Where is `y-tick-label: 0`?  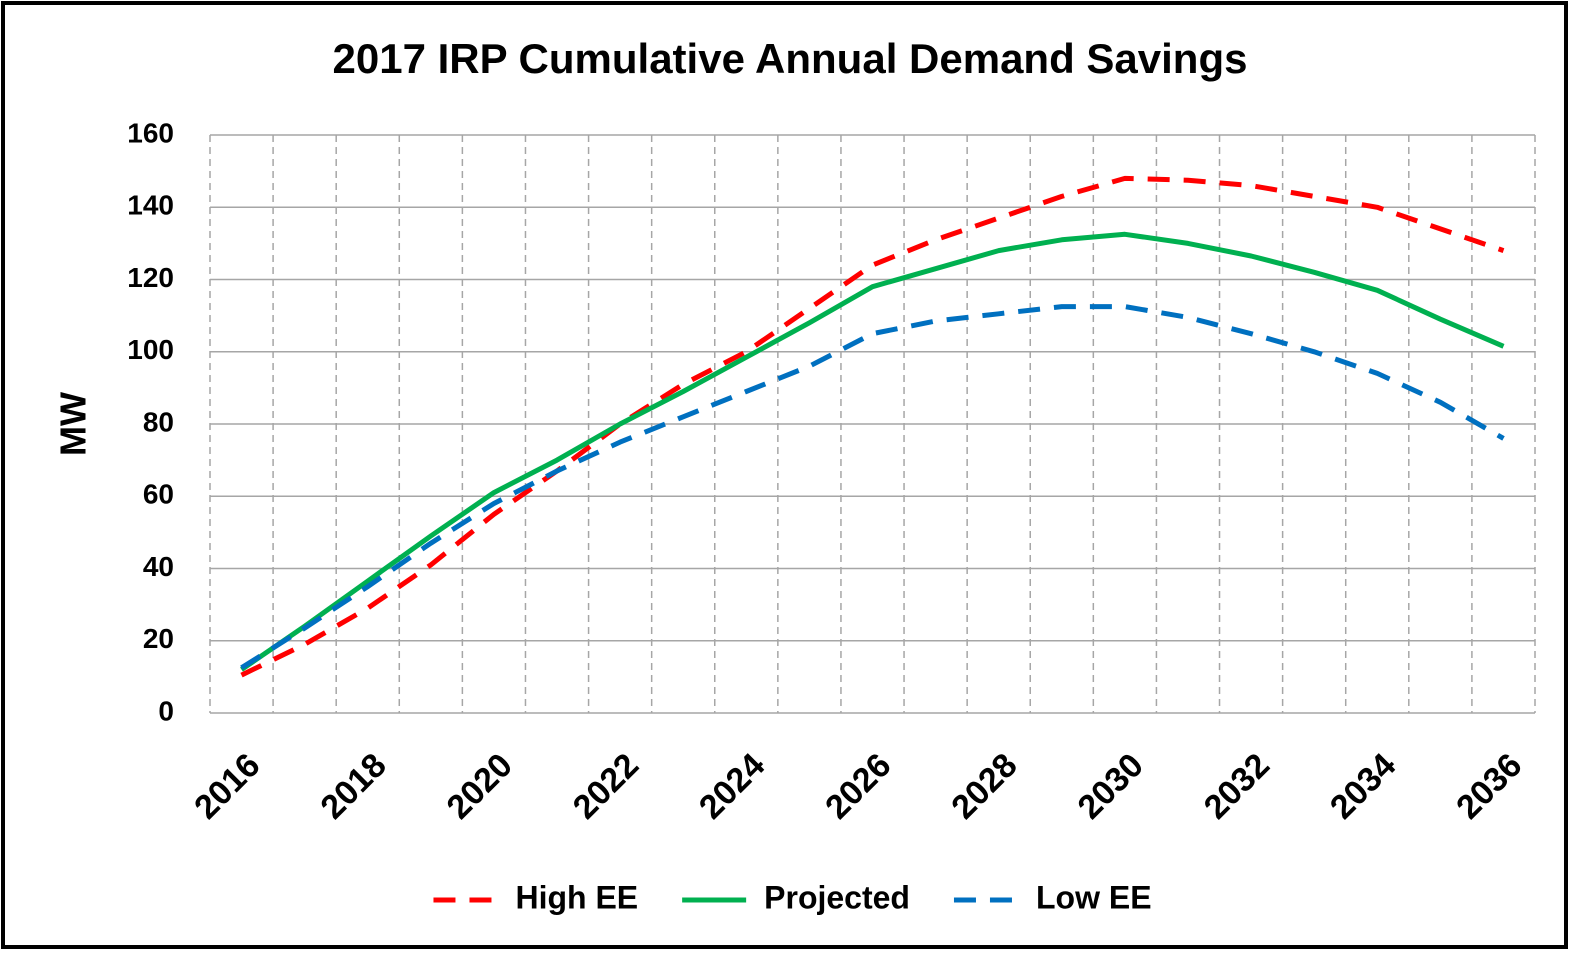
y-tick-label: 0 is located at coordinates (166, 710).